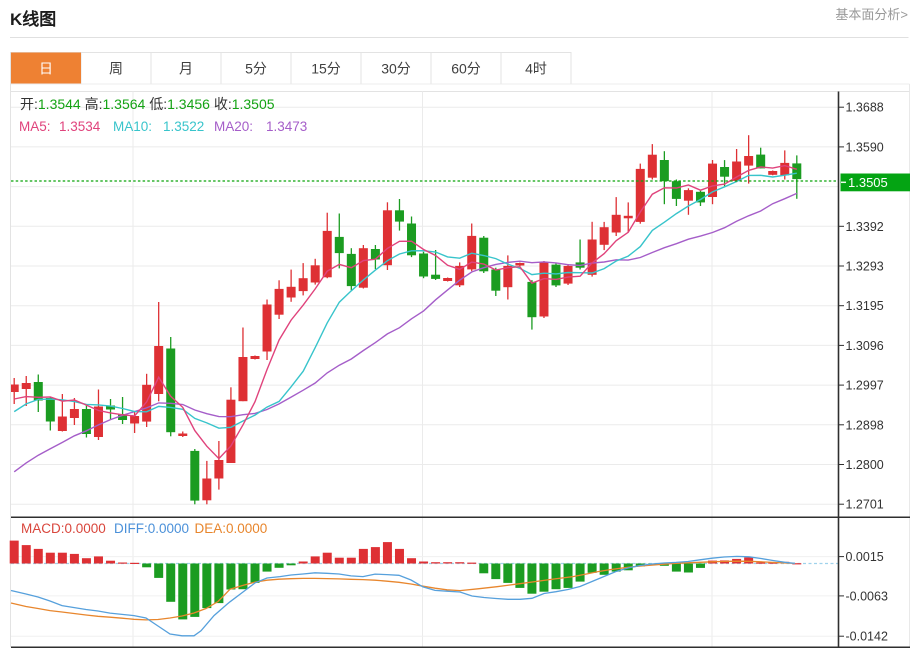  Describe the element at coordinates (865, 227) in the screenshot. I see `svg-text: 1.3392` at that location.